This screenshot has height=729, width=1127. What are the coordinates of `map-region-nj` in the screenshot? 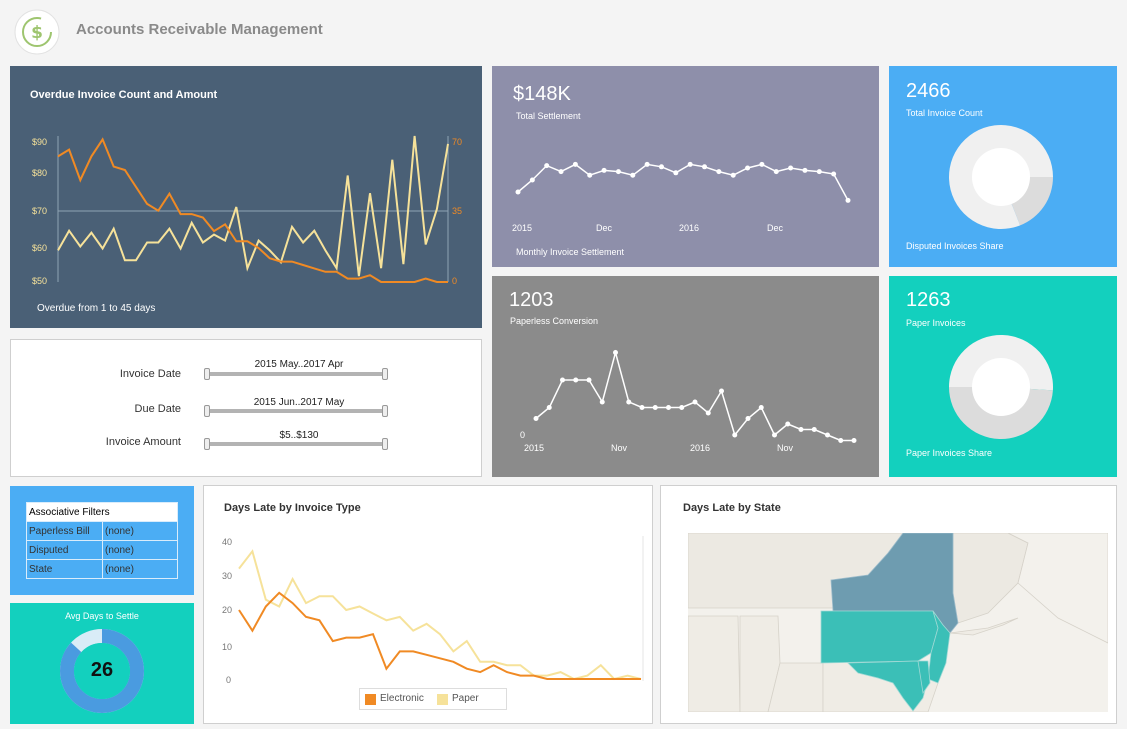 It's located at (939, 647).